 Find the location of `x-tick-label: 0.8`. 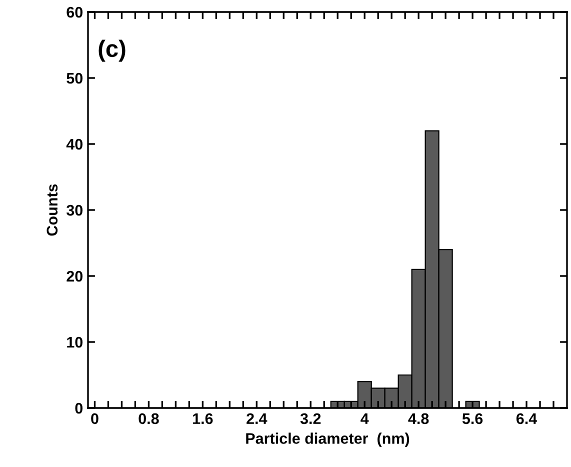

x-tick-label: 0.8 is located at coordinates (148, 418).